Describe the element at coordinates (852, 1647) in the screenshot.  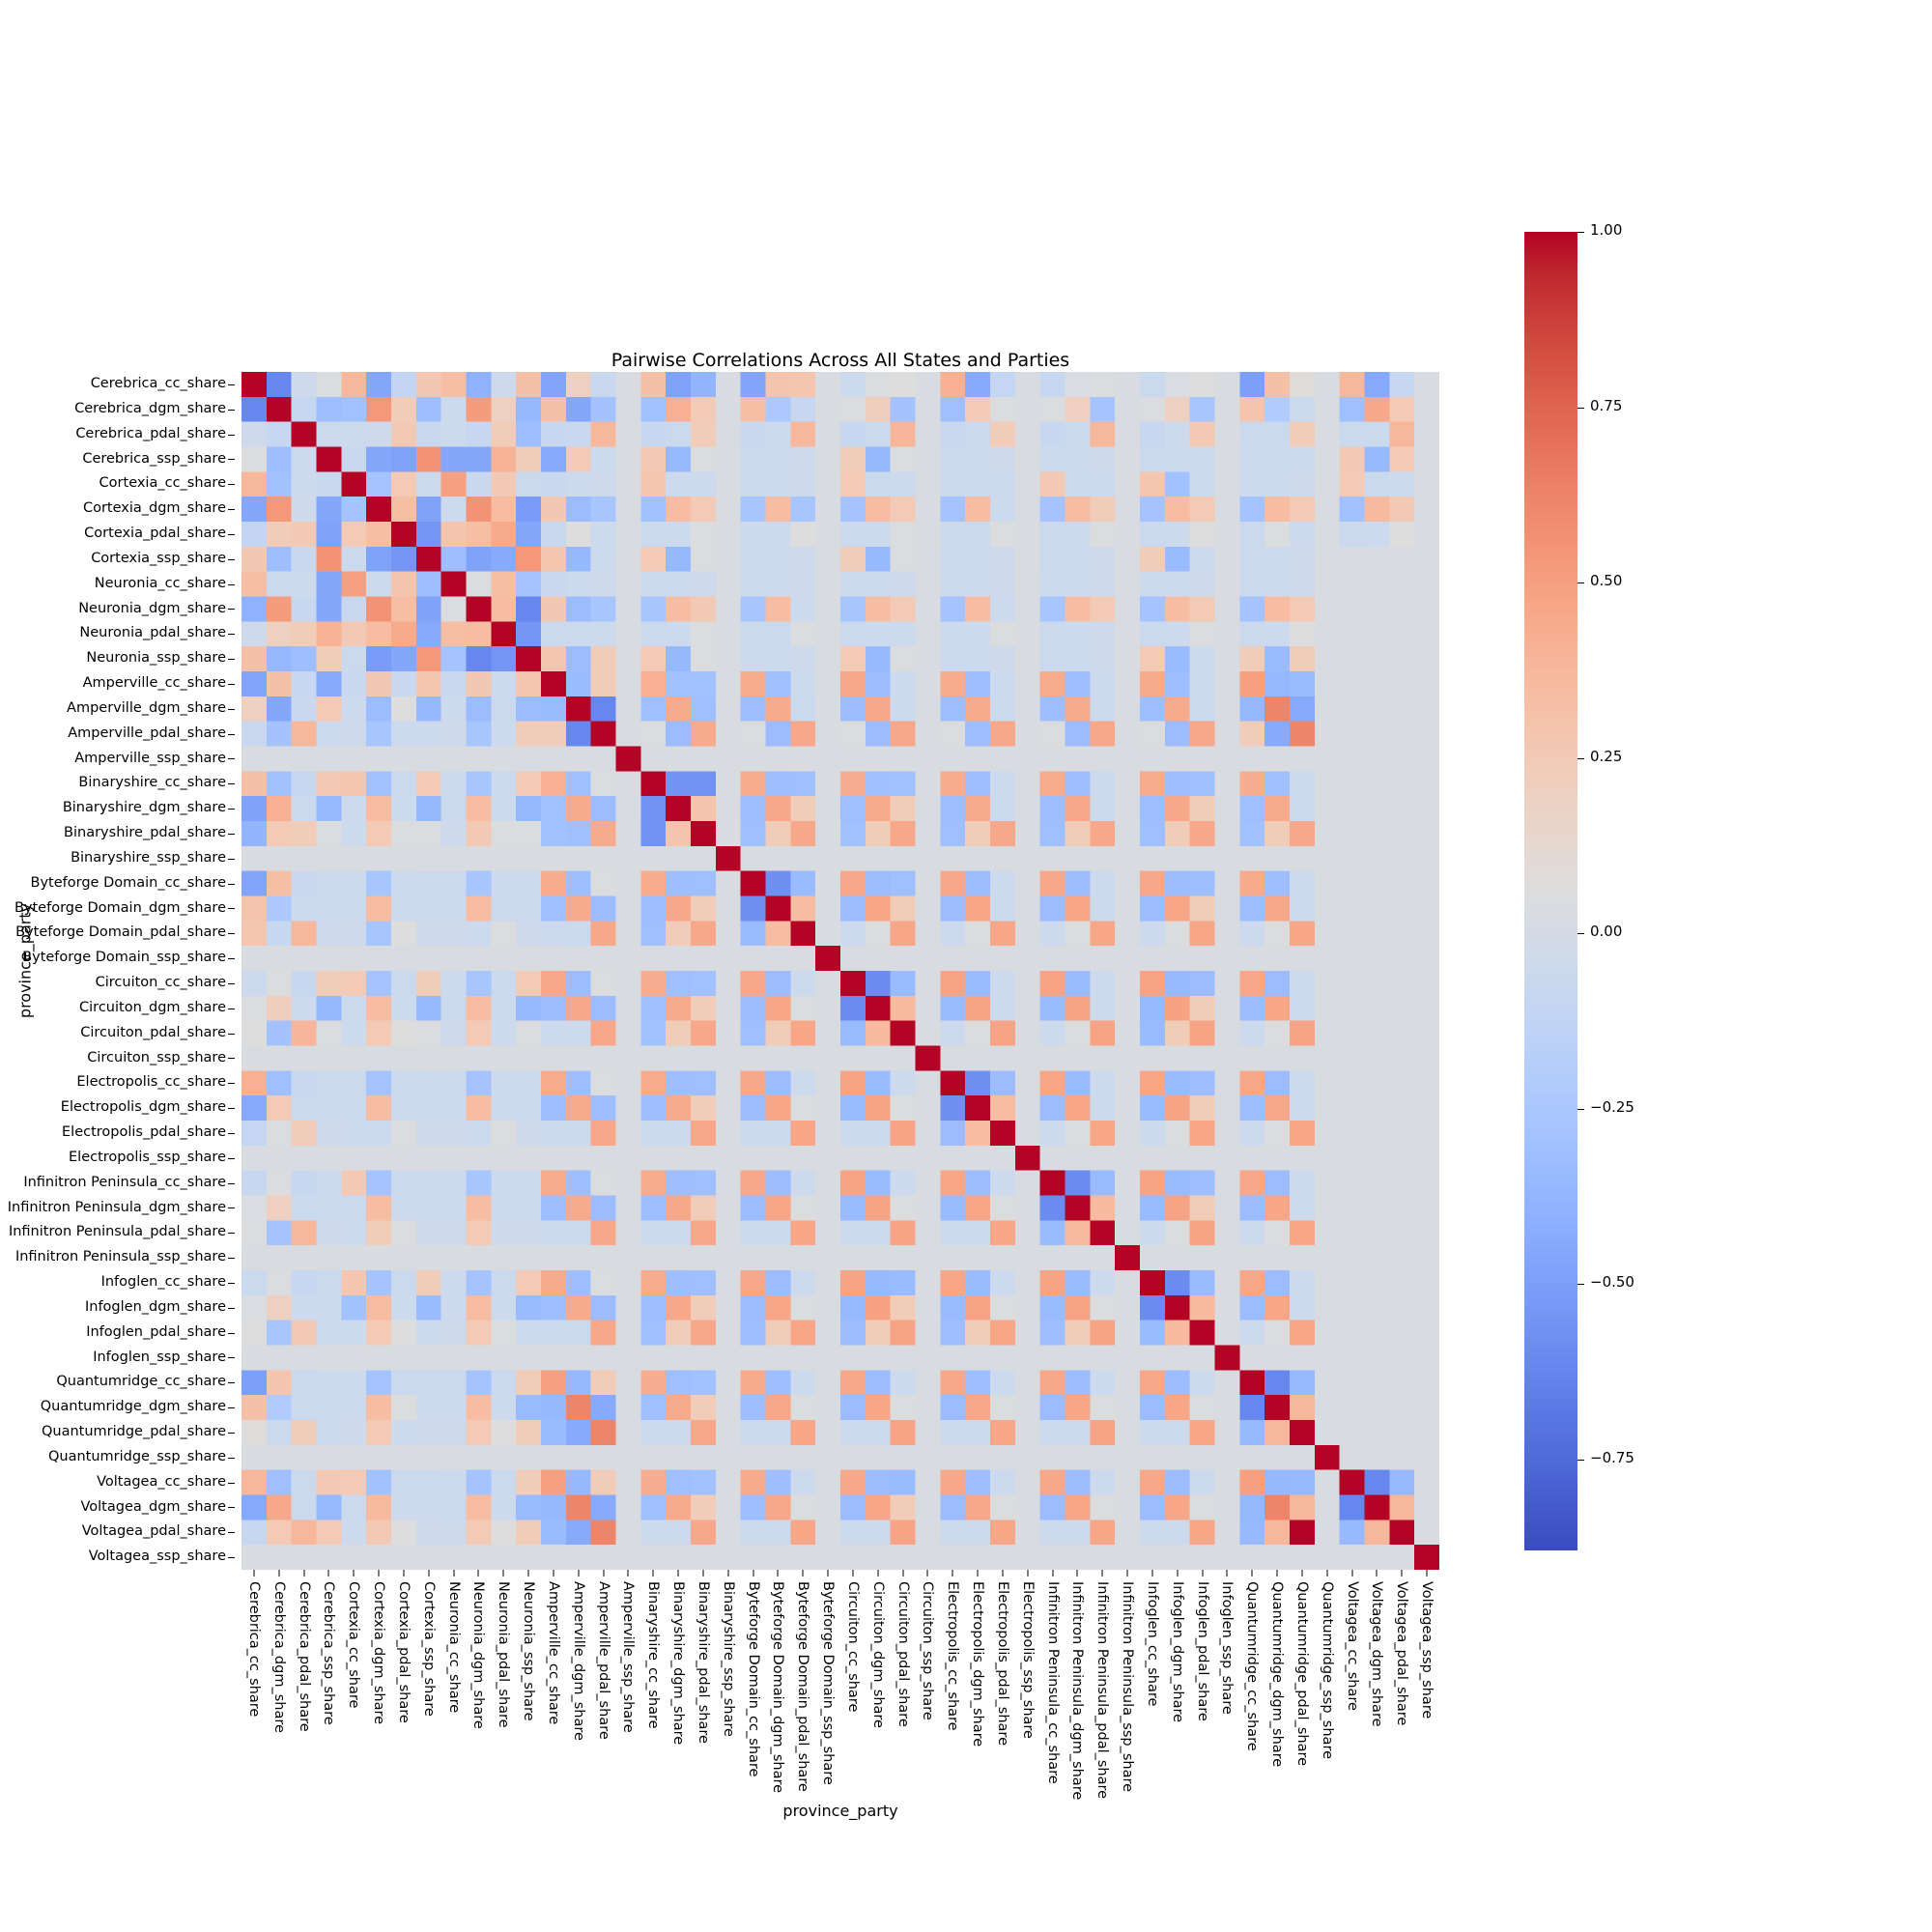
I see `x-tick-label: Circuiton_cc_share` at that location.